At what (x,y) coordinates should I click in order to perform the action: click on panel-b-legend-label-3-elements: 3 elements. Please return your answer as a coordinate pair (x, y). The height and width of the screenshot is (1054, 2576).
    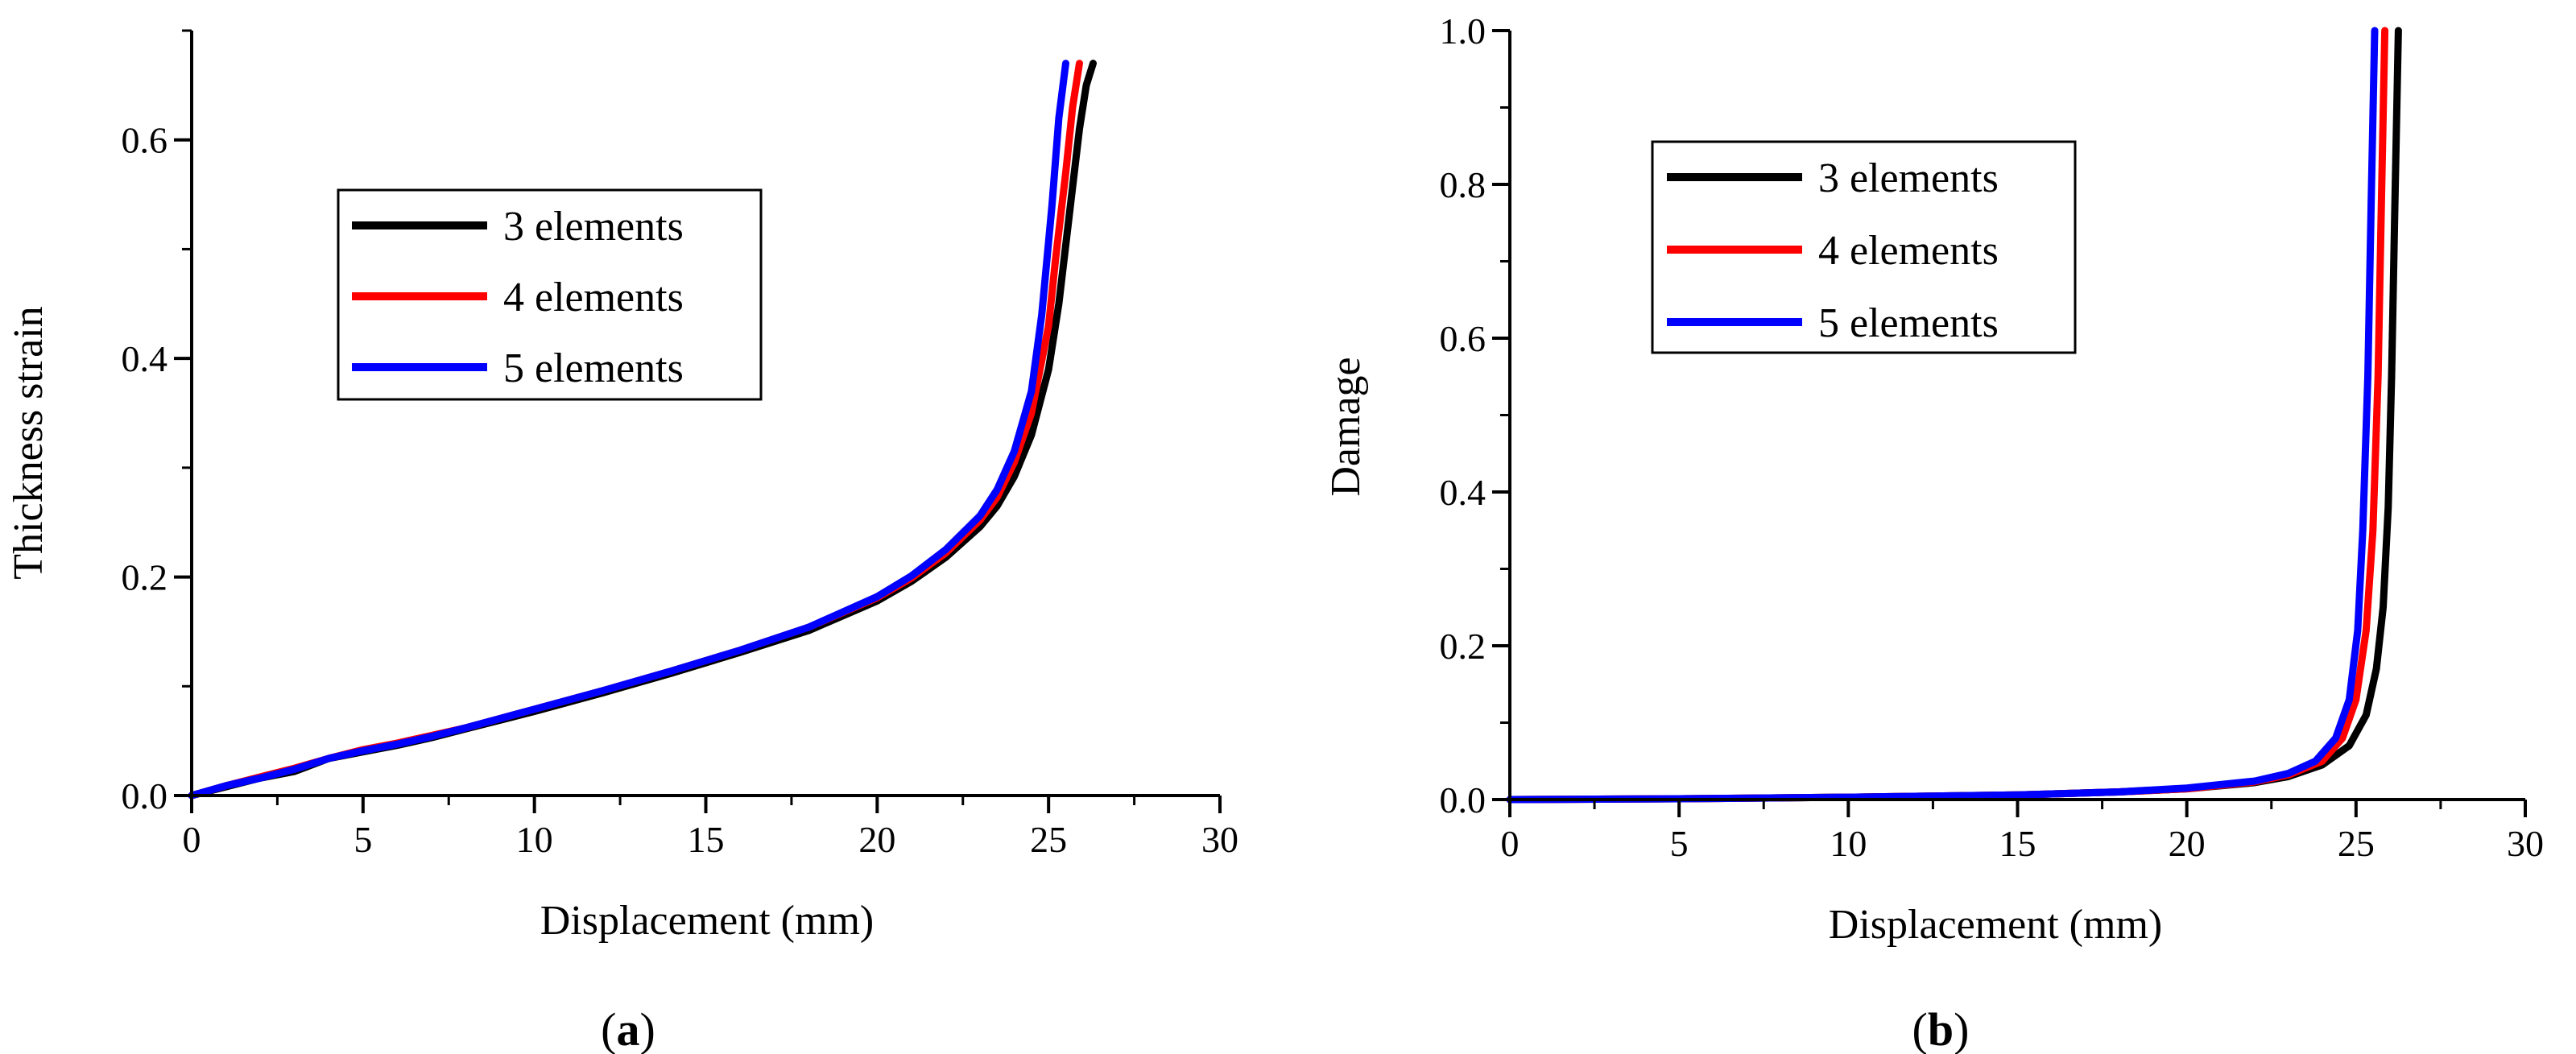
    Looking at the image, I should click on (1908, 178).